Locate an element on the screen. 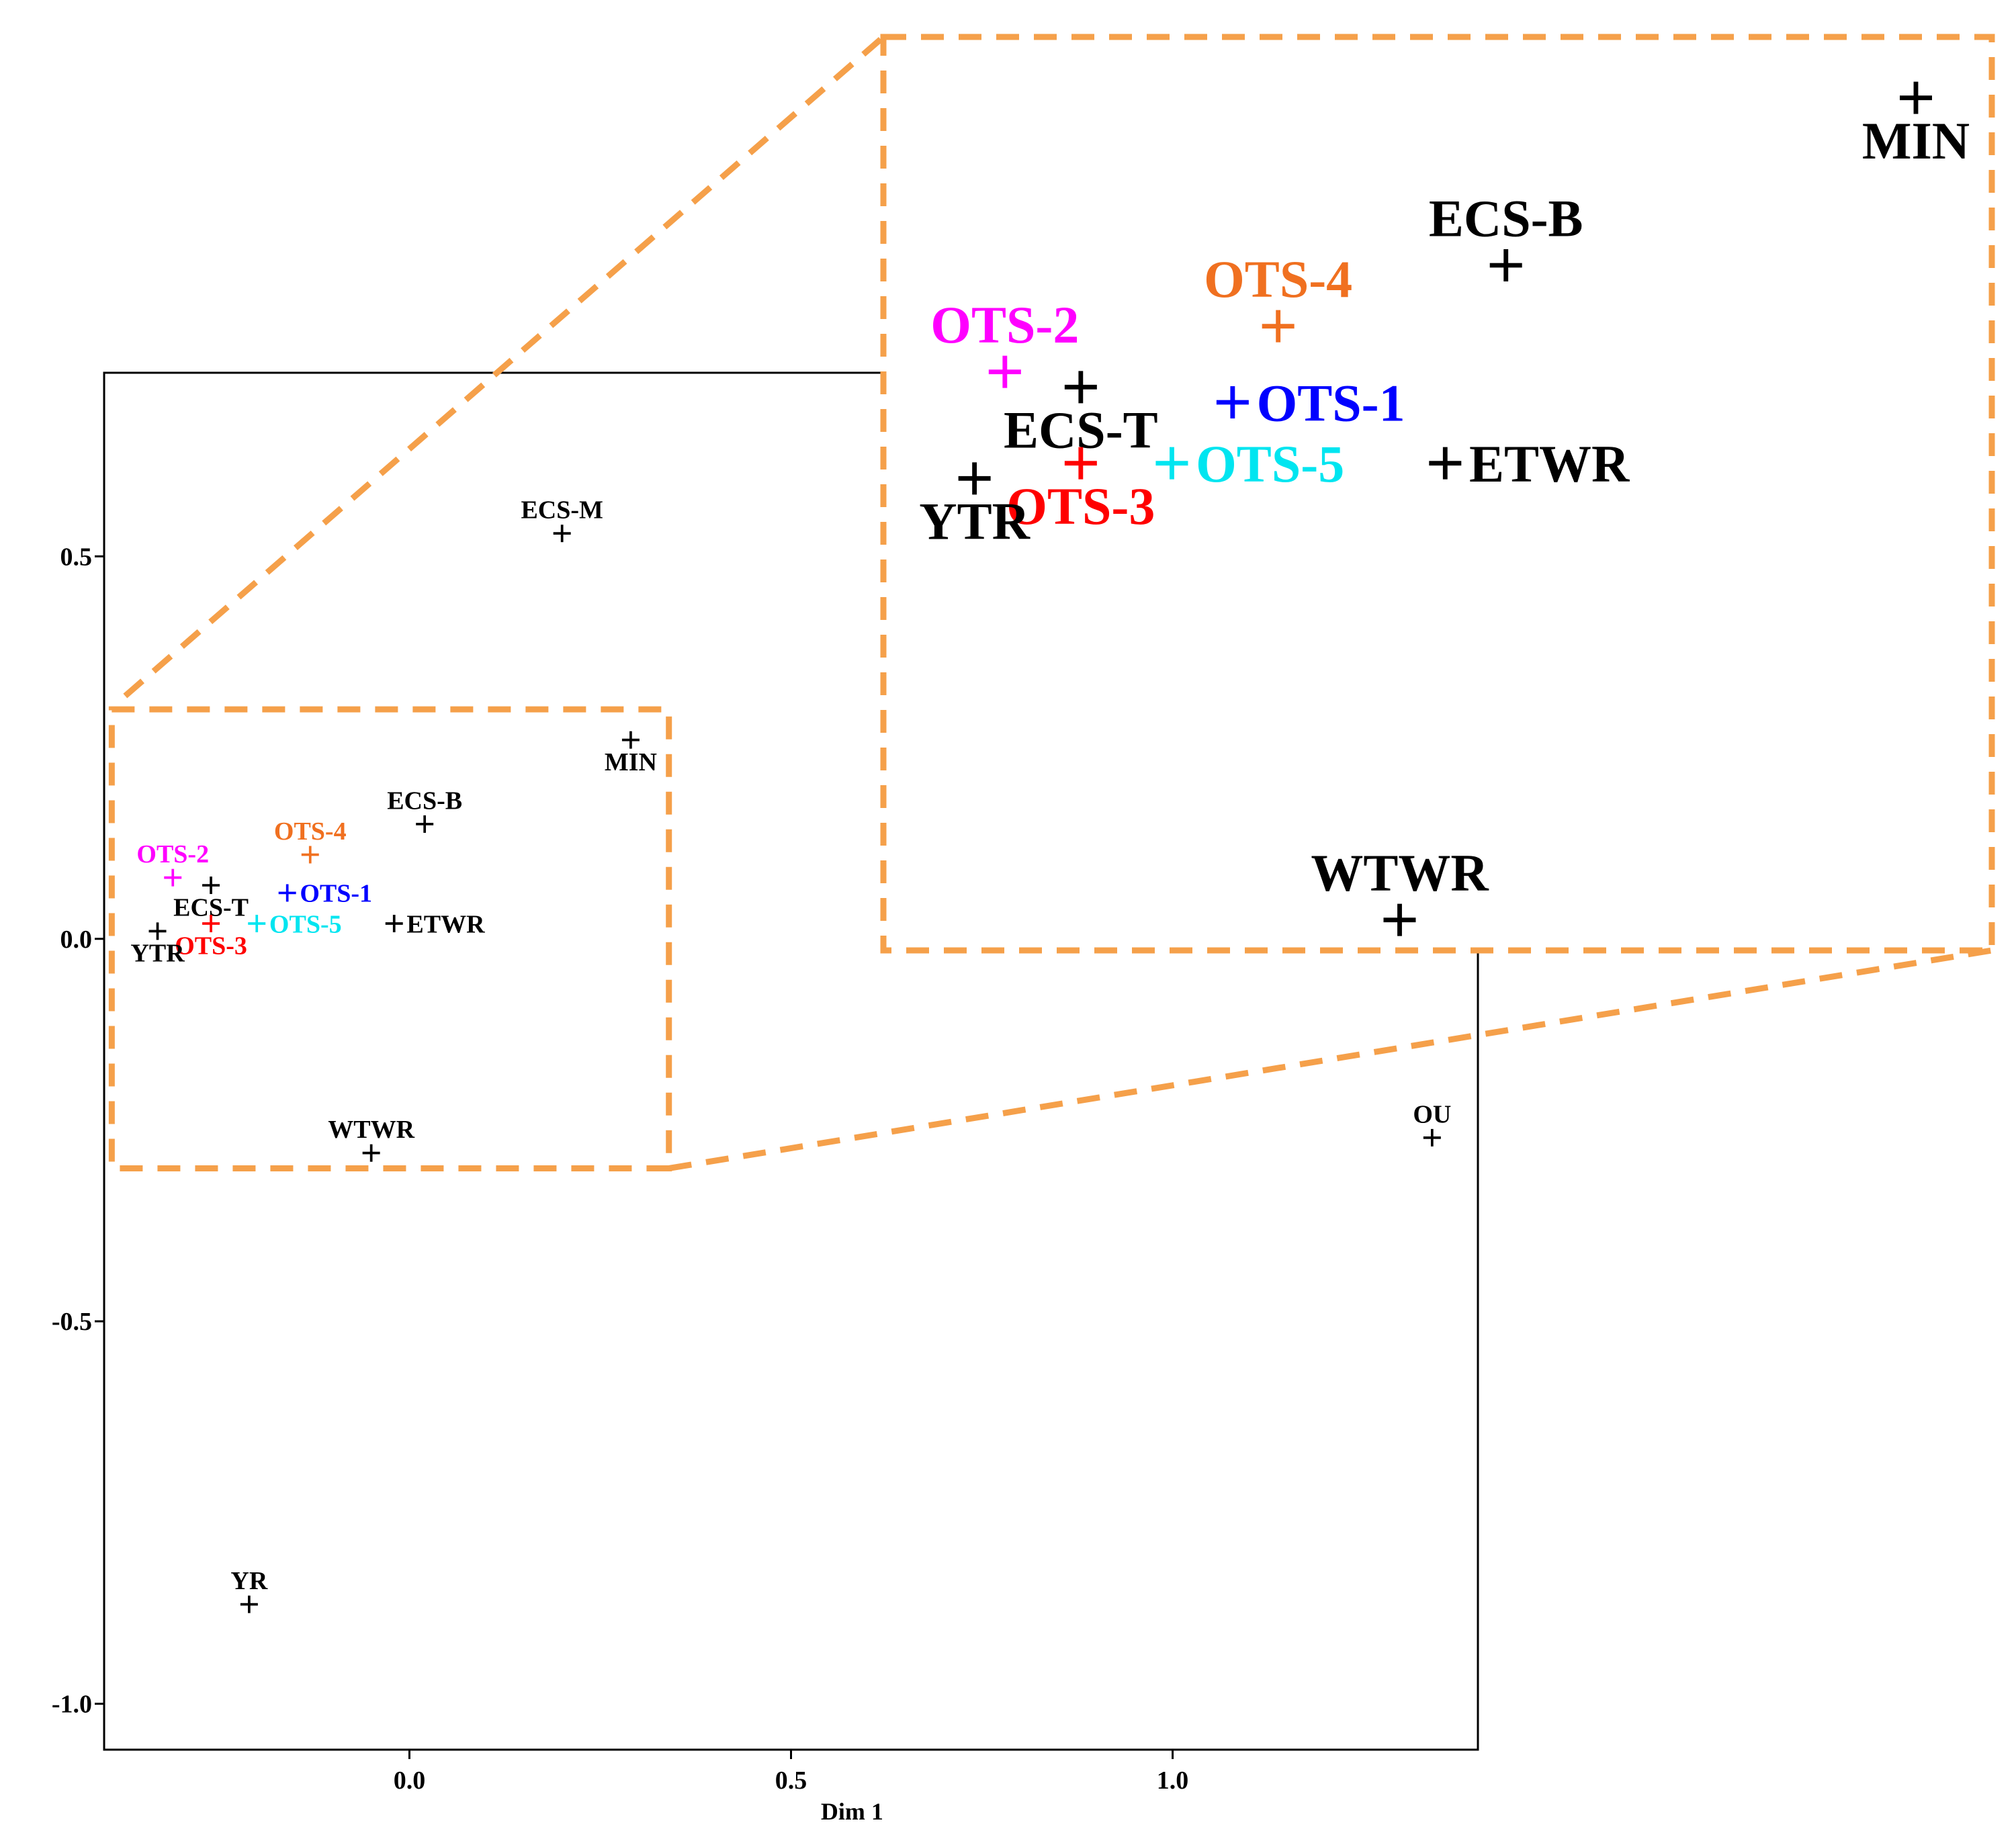 This screenshot has width=2016, height=1839. y-tick-label: -1.0 is located at coordinates (72, 1705).